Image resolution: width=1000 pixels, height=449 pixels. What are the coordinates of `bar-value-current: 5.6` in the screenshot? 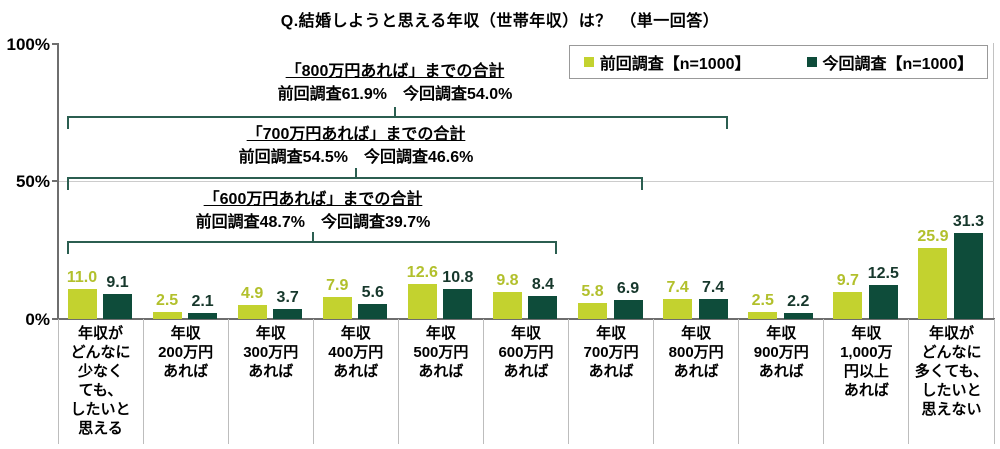 It's located at (372, 292).